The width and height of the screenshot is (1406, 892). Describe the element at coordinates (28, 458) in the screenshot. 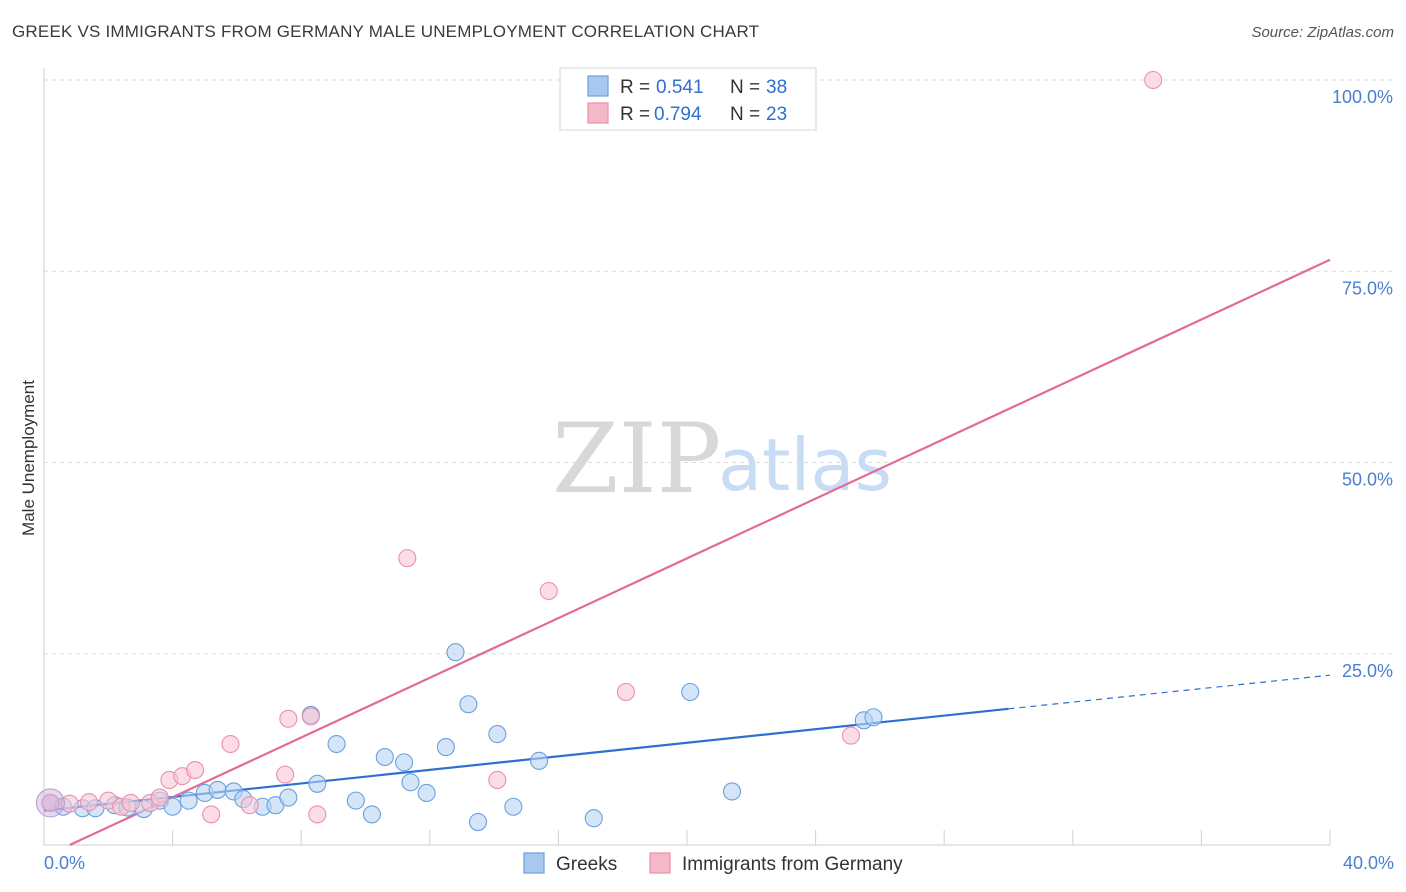

I see `y-axis-label: Male Unemployment` at that location.